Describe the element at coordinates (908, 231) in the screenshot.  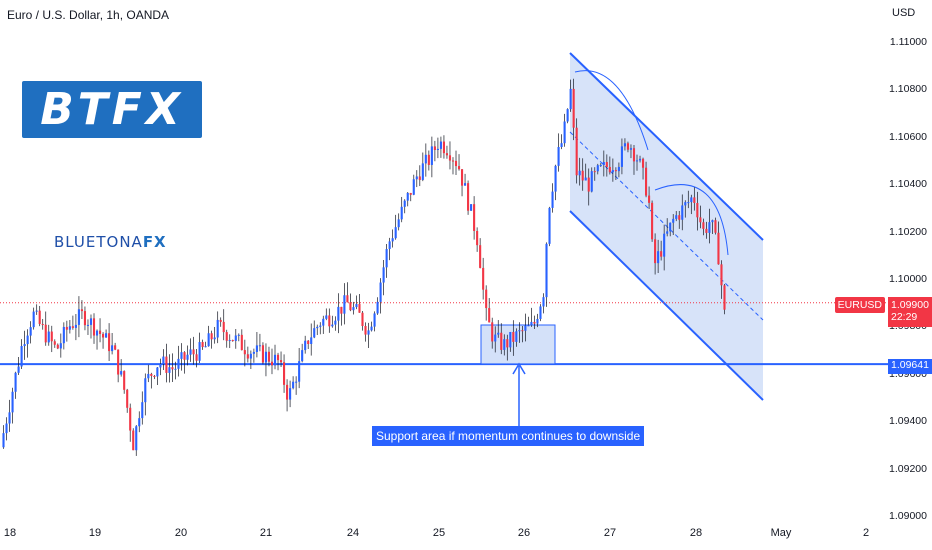
I see `y-tick-label: 1.10200` at that location.